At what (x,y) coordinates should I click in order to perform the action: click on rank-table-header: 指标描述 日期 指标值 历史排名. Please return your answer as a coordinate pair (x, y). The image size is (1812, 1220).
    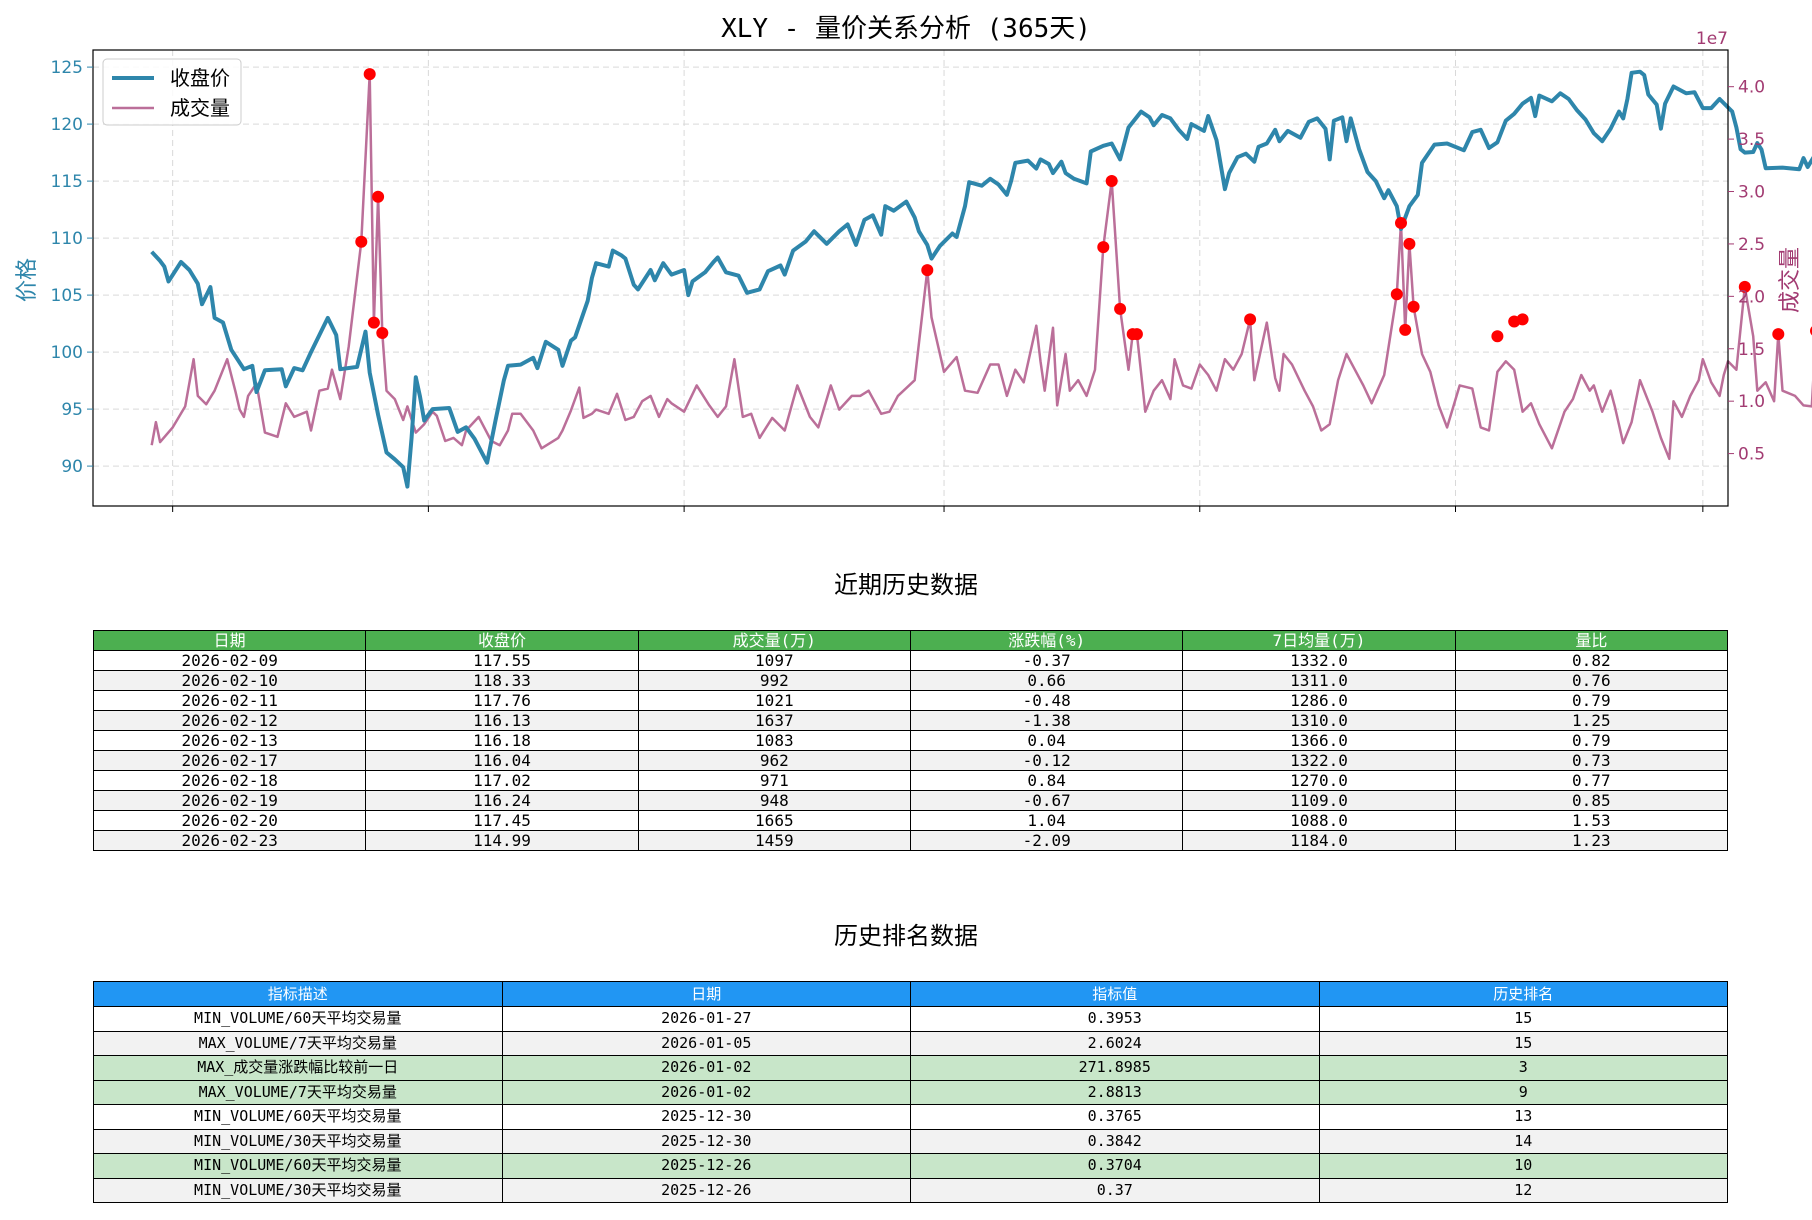
    Looking at the image, I should click on (910, 994).